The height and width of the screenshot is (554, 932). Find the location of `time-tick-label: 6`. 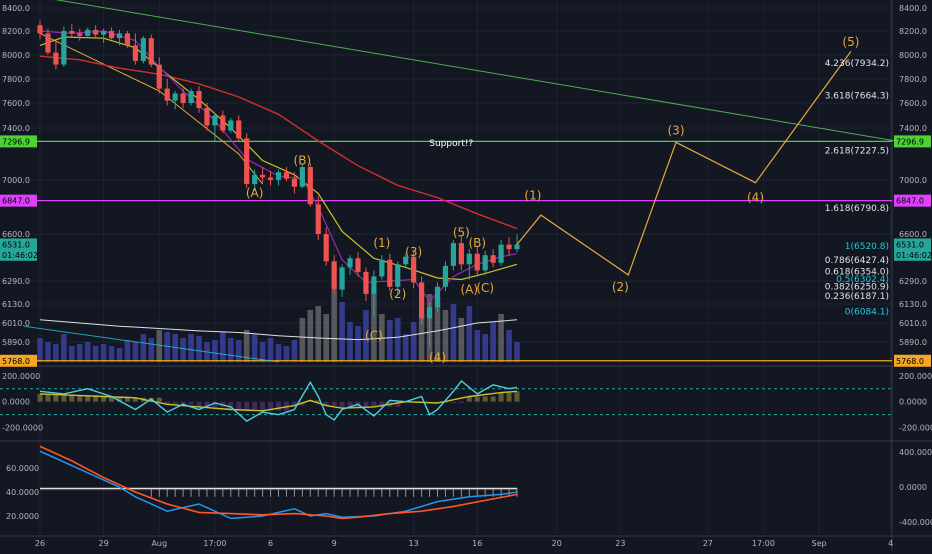

time-tick-label: 6 is located at coordinates (270, 543).